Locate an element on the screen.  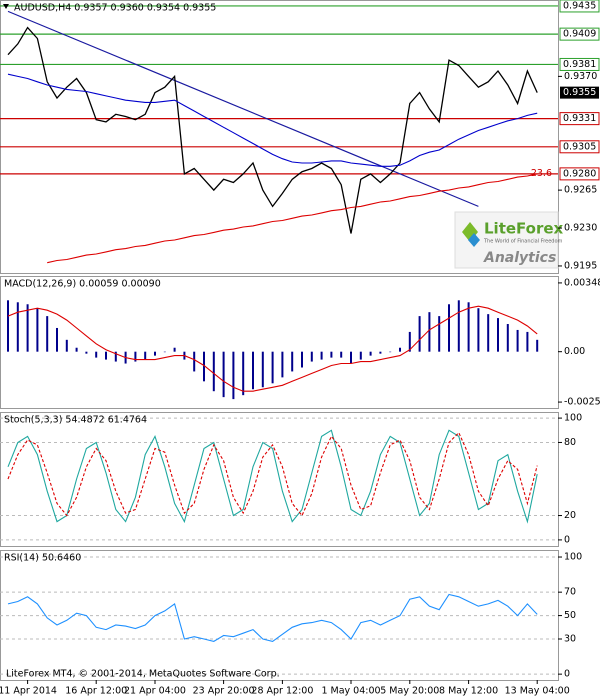
x-tick-label: 16 Apr 12:00 is located at coordinates (96, 691).